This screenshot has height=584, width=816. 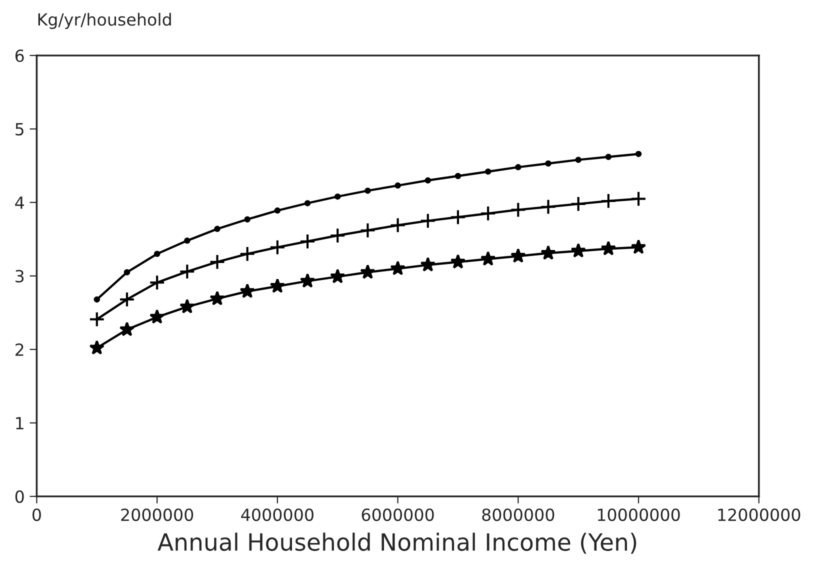 What do you see at coordinates (759, 515) in the screenshot?
I see `x-tick-label: 12000000` at bounding box center [759, 515].